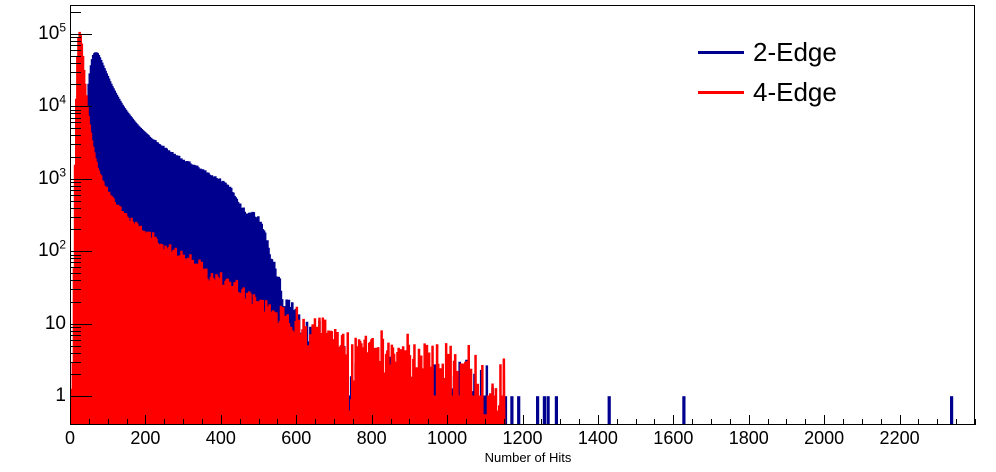 The height and width of the screenshot is (472, 996). I want to click on legend-item-0: 2-Edge, so click(813, 52).